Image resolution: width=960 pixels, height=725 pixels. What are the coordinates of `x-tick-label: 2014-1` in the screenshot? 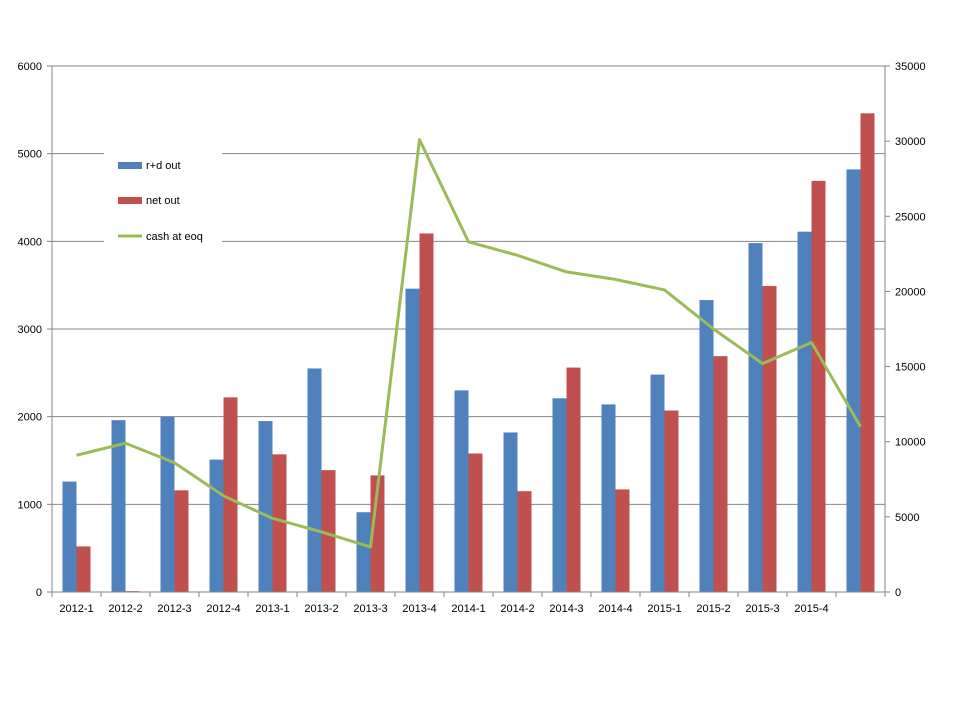 It's located at (468, 609).